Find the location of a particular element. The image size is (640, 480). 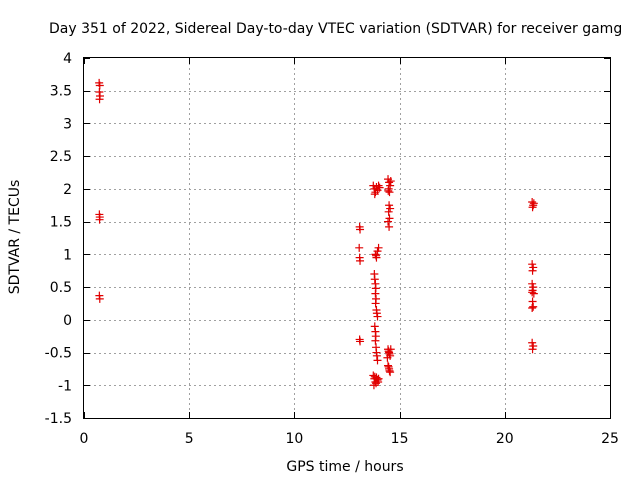

y-tick-label: 1.5 is located at coordinates (61, 223).